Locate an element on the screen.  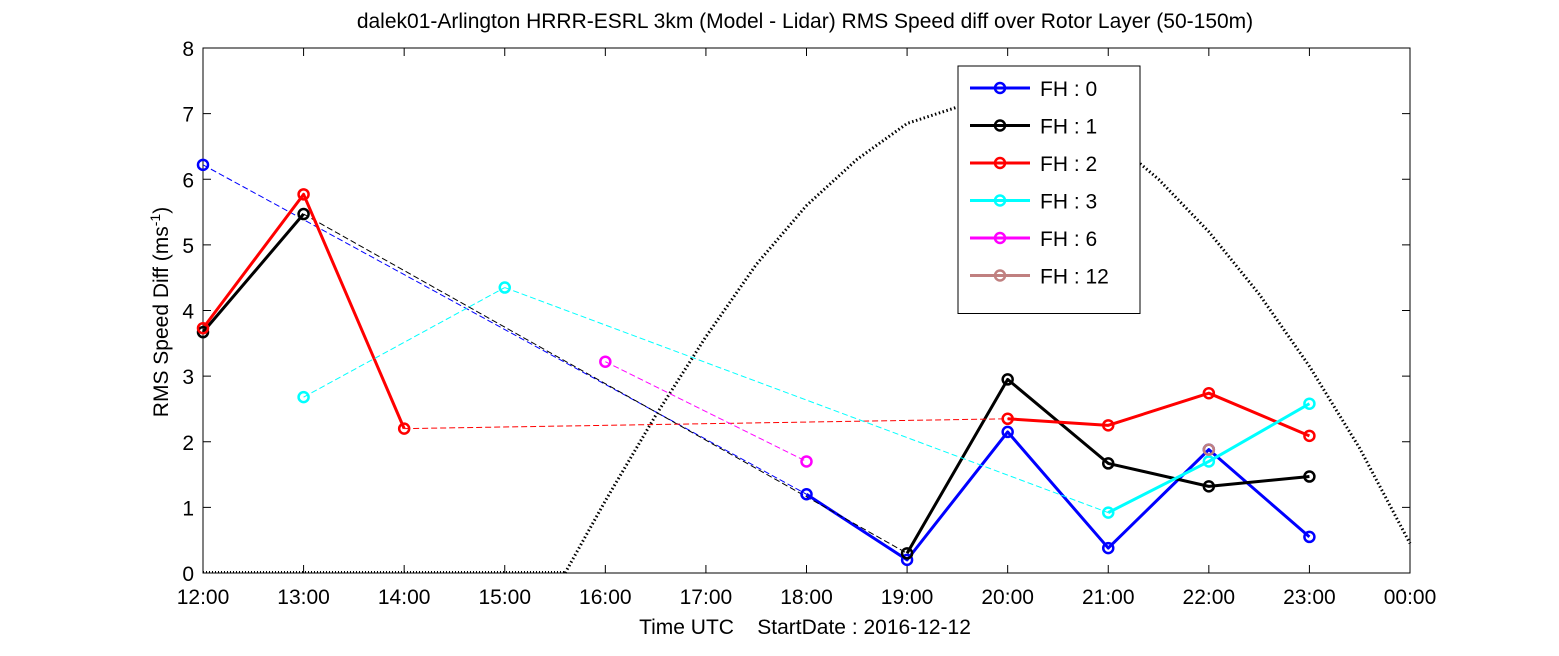
x-tick-label: 12:00 is located at coordinates (203, 597).